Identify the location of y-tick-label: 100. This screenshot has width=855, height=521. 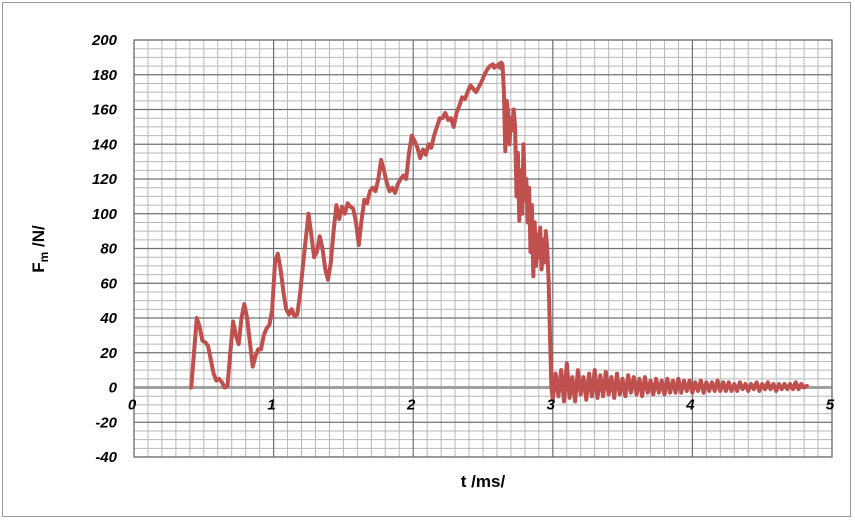
(105, 214).